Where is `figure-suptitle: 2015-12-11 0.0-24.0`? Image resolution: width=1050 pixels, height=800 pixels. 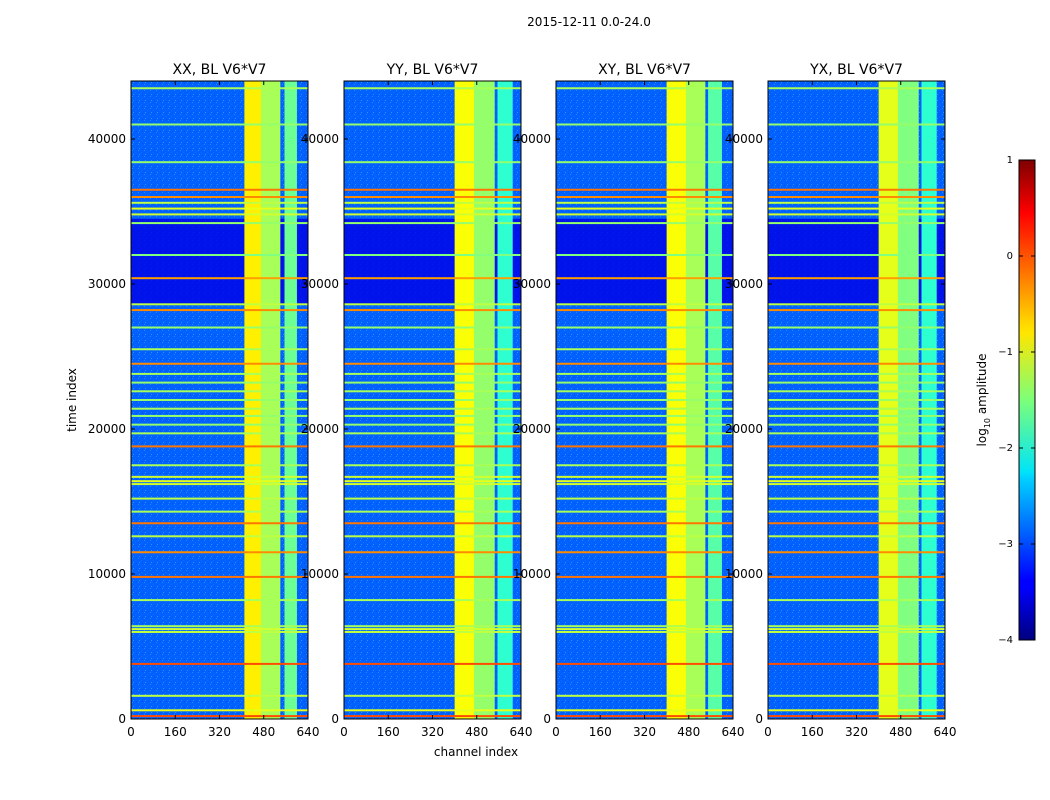
figure-suptitle: 2015-12-11 0.0-24.0 is located at coordinates (589, 22).